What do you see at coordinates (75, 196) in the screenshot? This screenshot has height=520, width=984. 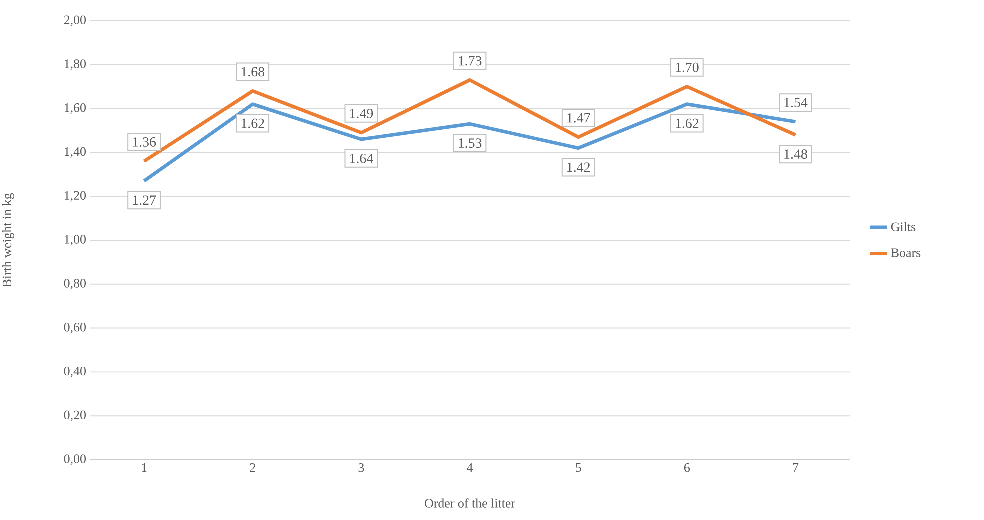 I see `y-tick-label: 1,20` at bounding box center [75, 196].